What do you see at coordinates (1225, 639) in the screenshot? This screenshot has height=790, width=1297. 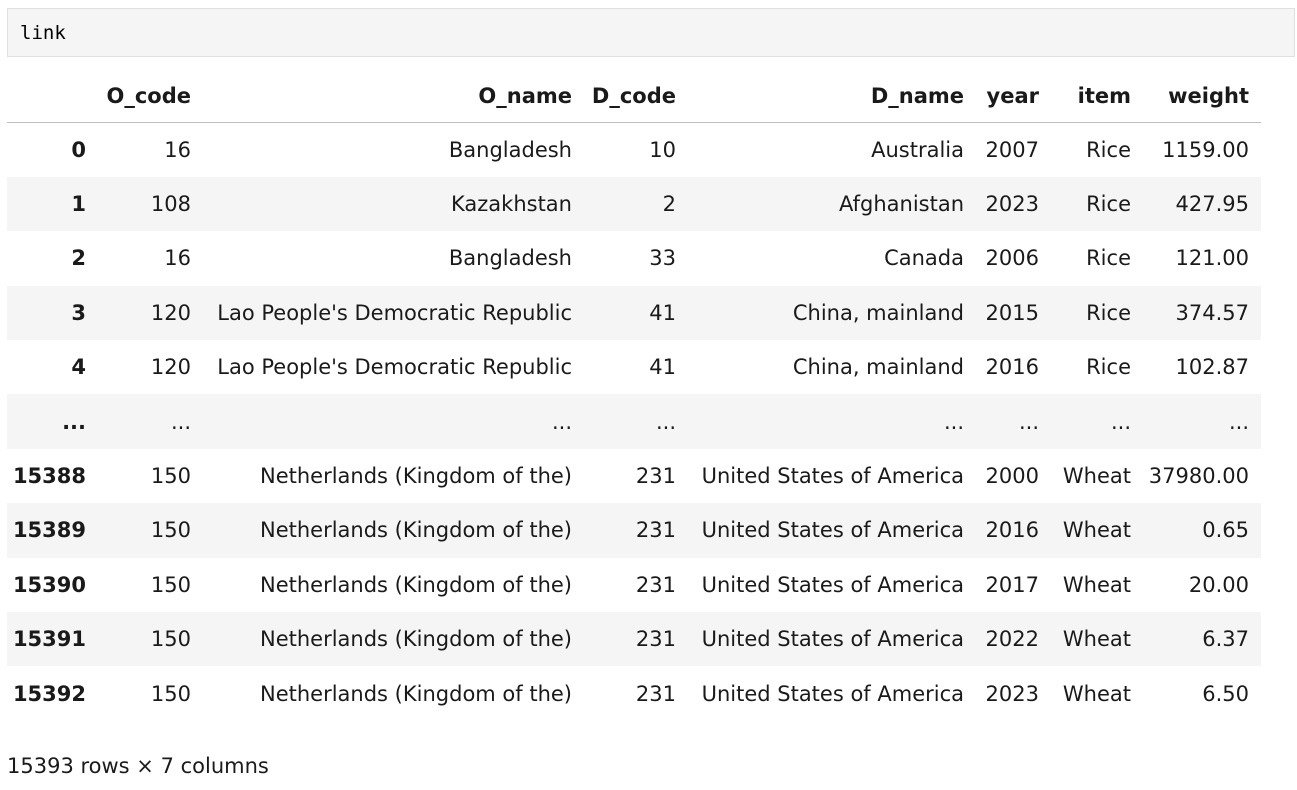 I see `cell-weight: 6.37` at bounding box center [1225, 639].